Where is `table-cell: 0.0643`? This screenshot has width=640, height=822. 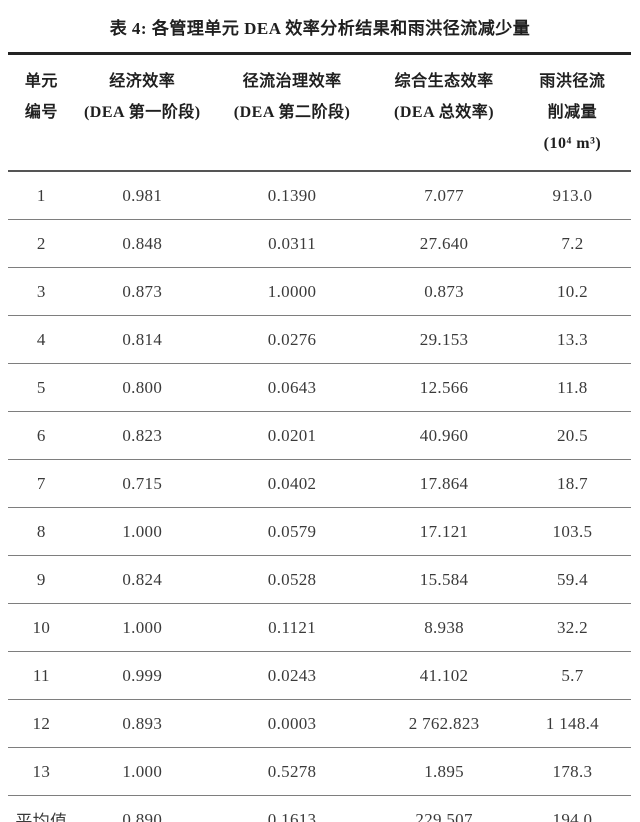
table-cell: 0.0643 is located at coordinates (292, 387).